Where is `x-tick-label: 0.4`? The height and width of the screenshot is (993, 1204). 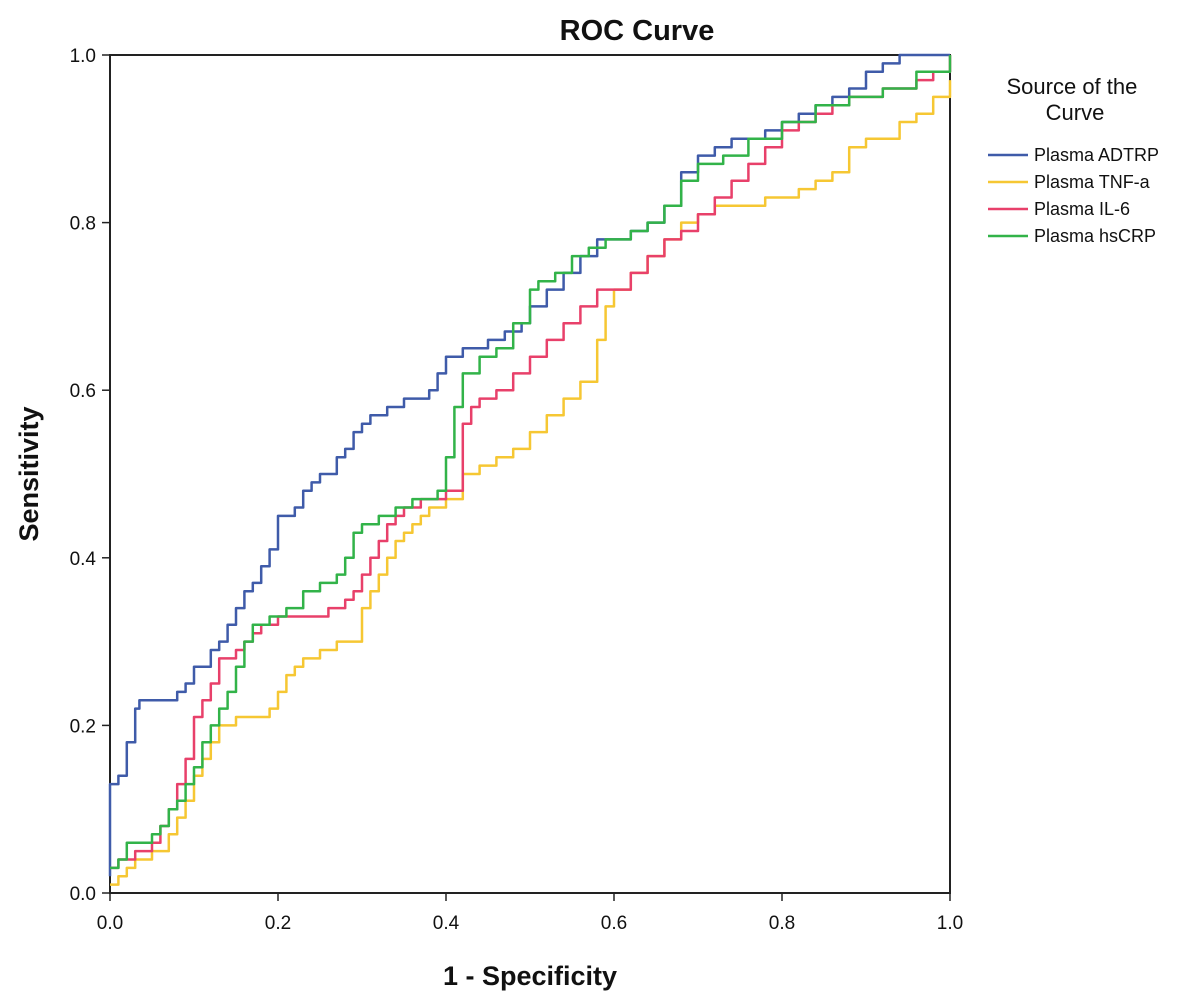
x-tick-label: 0.4 is located at coordinates (446, 923).